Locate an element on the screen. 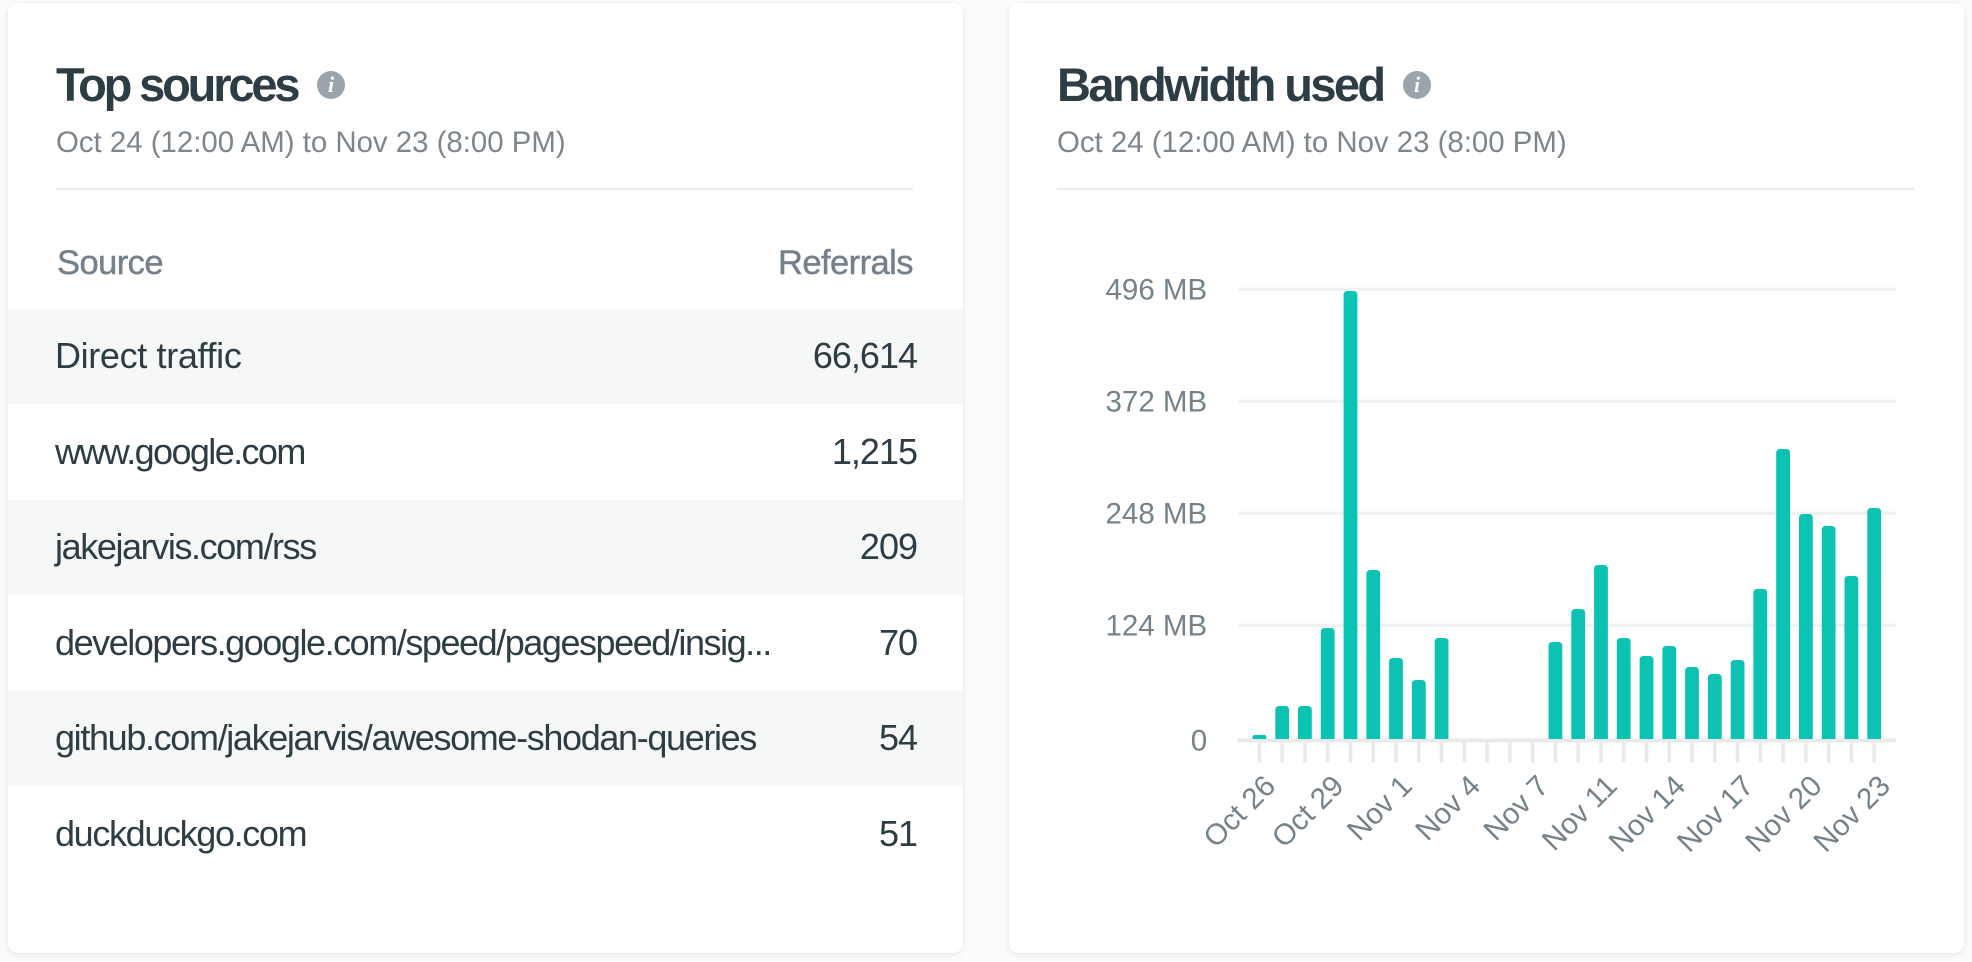 This screenshot has width=1972, height=962. svg-text: 248 MB is located at coordinates (1157, 514).